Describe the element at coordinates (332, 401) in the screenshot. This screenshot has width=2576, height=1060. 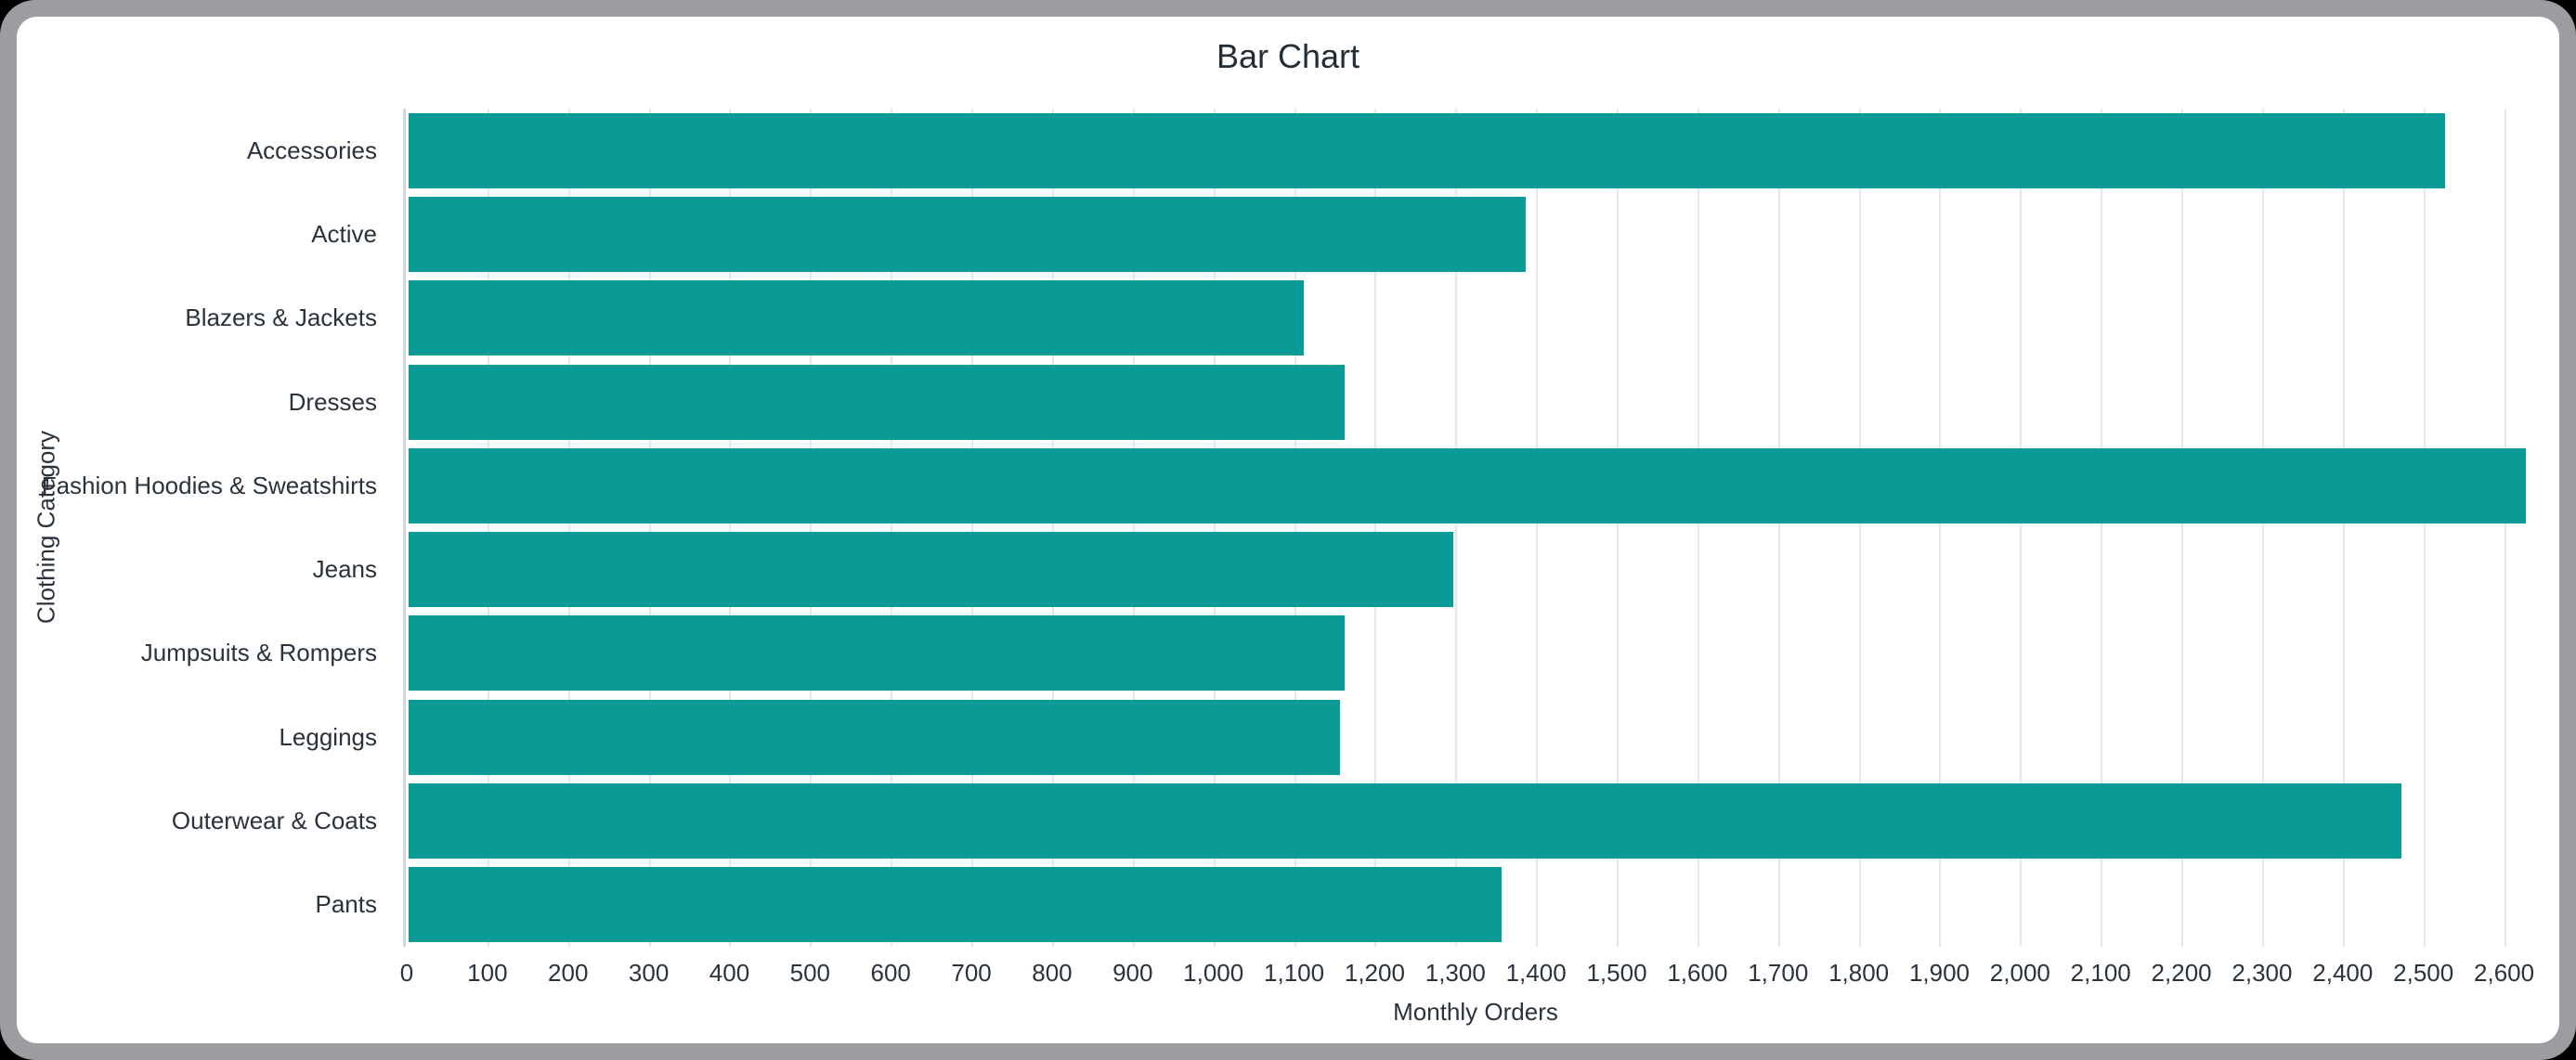
I see `category-label: Dresses` at that location.